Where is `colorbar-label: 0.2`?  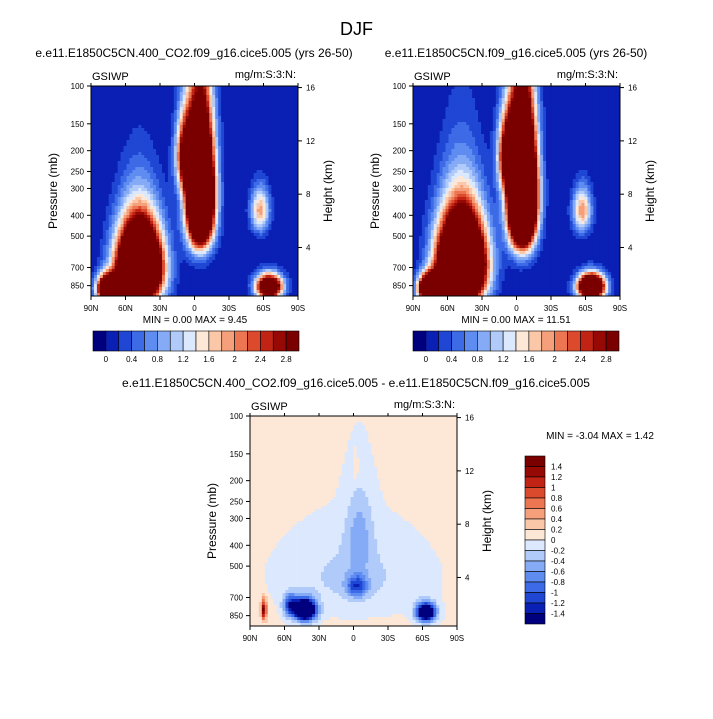 colorbar-label: 0.2 is located at coordinates (557, 530).